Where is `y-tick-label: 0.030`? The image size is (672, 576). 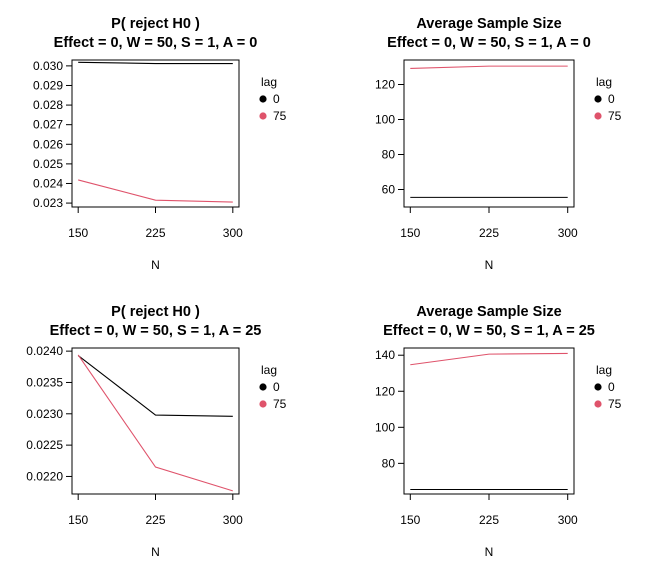 y-tick-label: 0.030 is located at coordinates (48, 66).